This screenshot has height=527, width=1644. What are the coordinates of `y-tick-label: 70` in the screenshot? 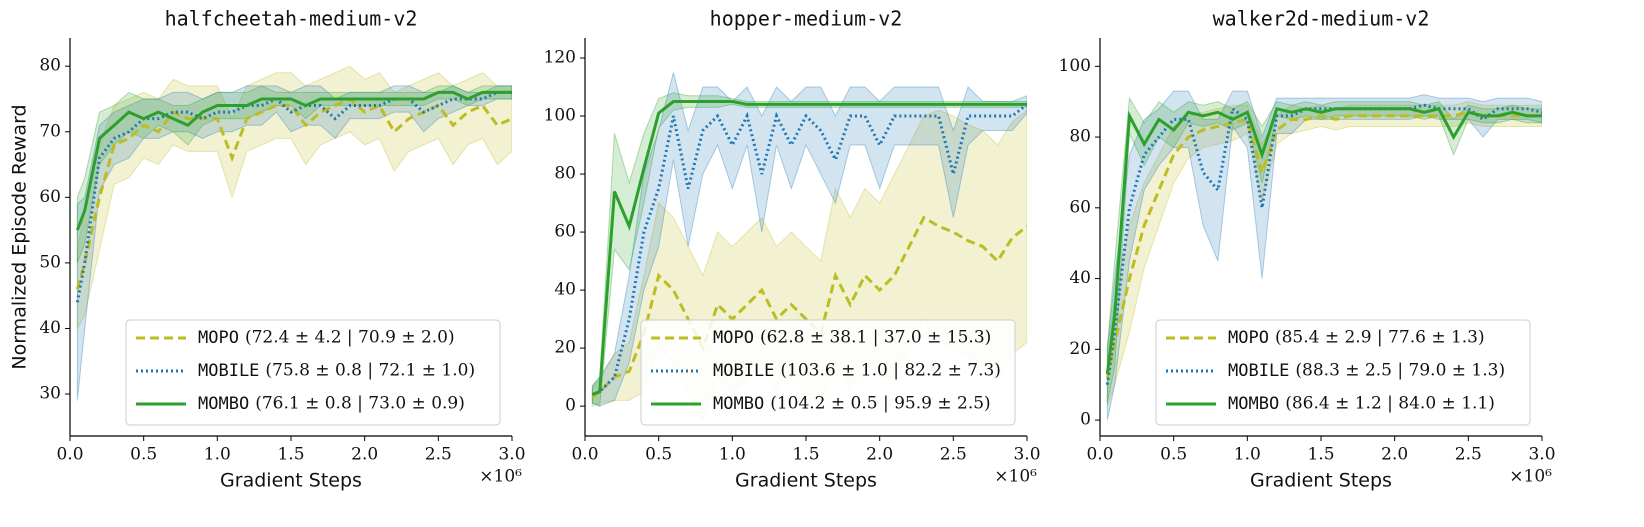 It's located at (50, 131).